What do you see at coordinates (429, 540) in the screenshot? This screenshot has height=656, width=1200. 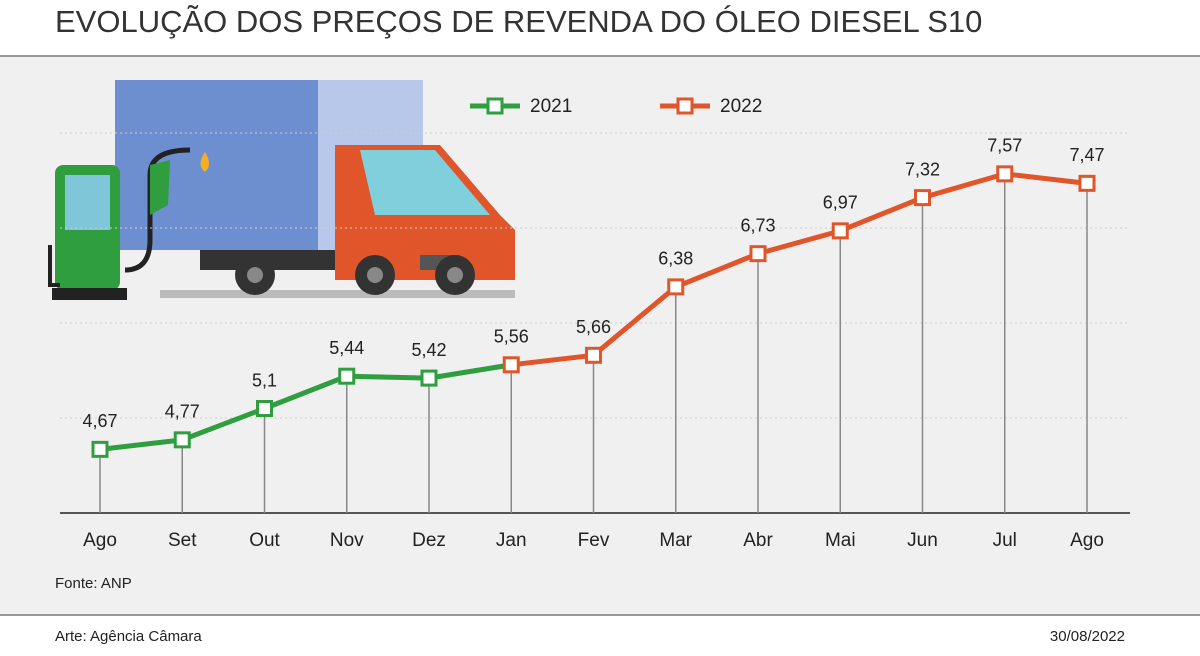 I see `x-tick-label: Dez` at bounding box center [429, 540].